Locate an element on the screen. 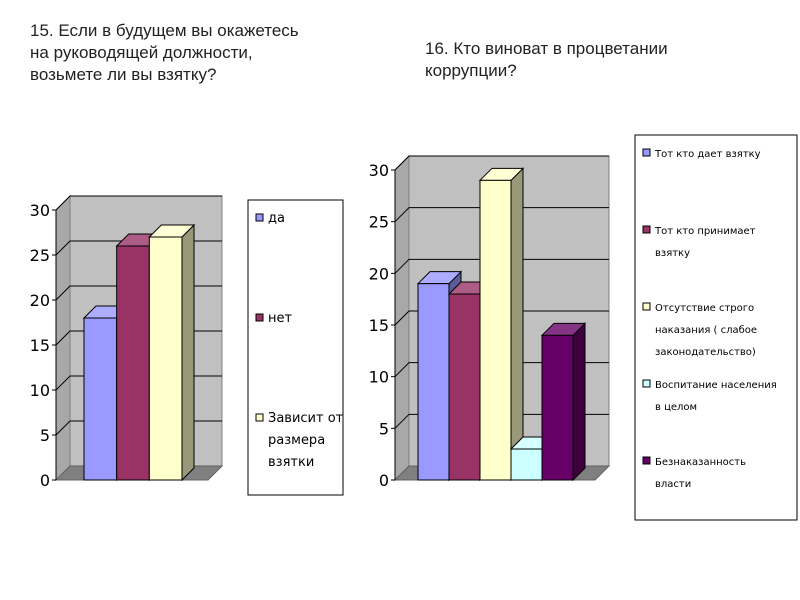  legend-label: взятки is located at coordinates (291, 462).